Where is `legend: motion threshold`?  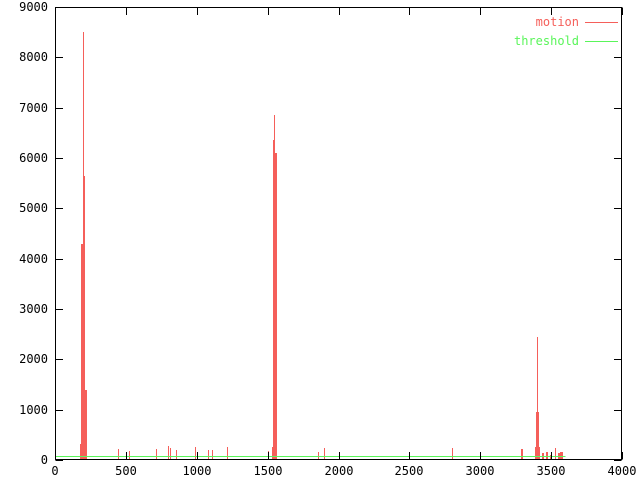
legend: motion threshold is located at coordinates (566, 32).